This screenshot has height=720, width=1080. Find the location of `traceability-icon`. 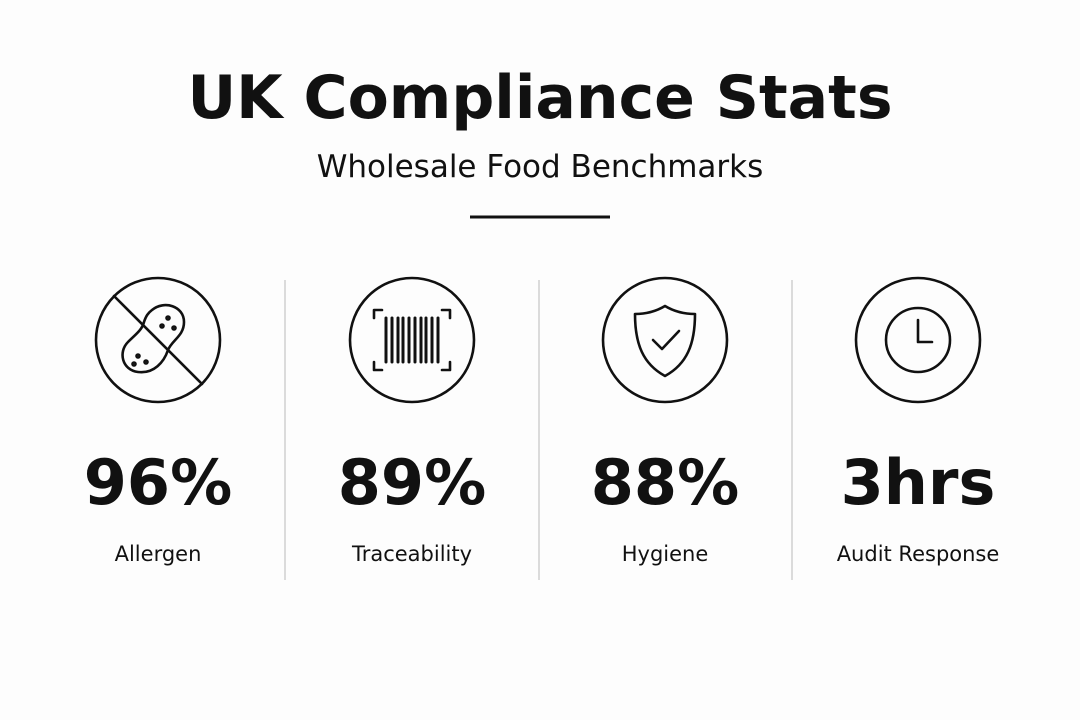

traceability-icon is located at coordinates (412, 340).